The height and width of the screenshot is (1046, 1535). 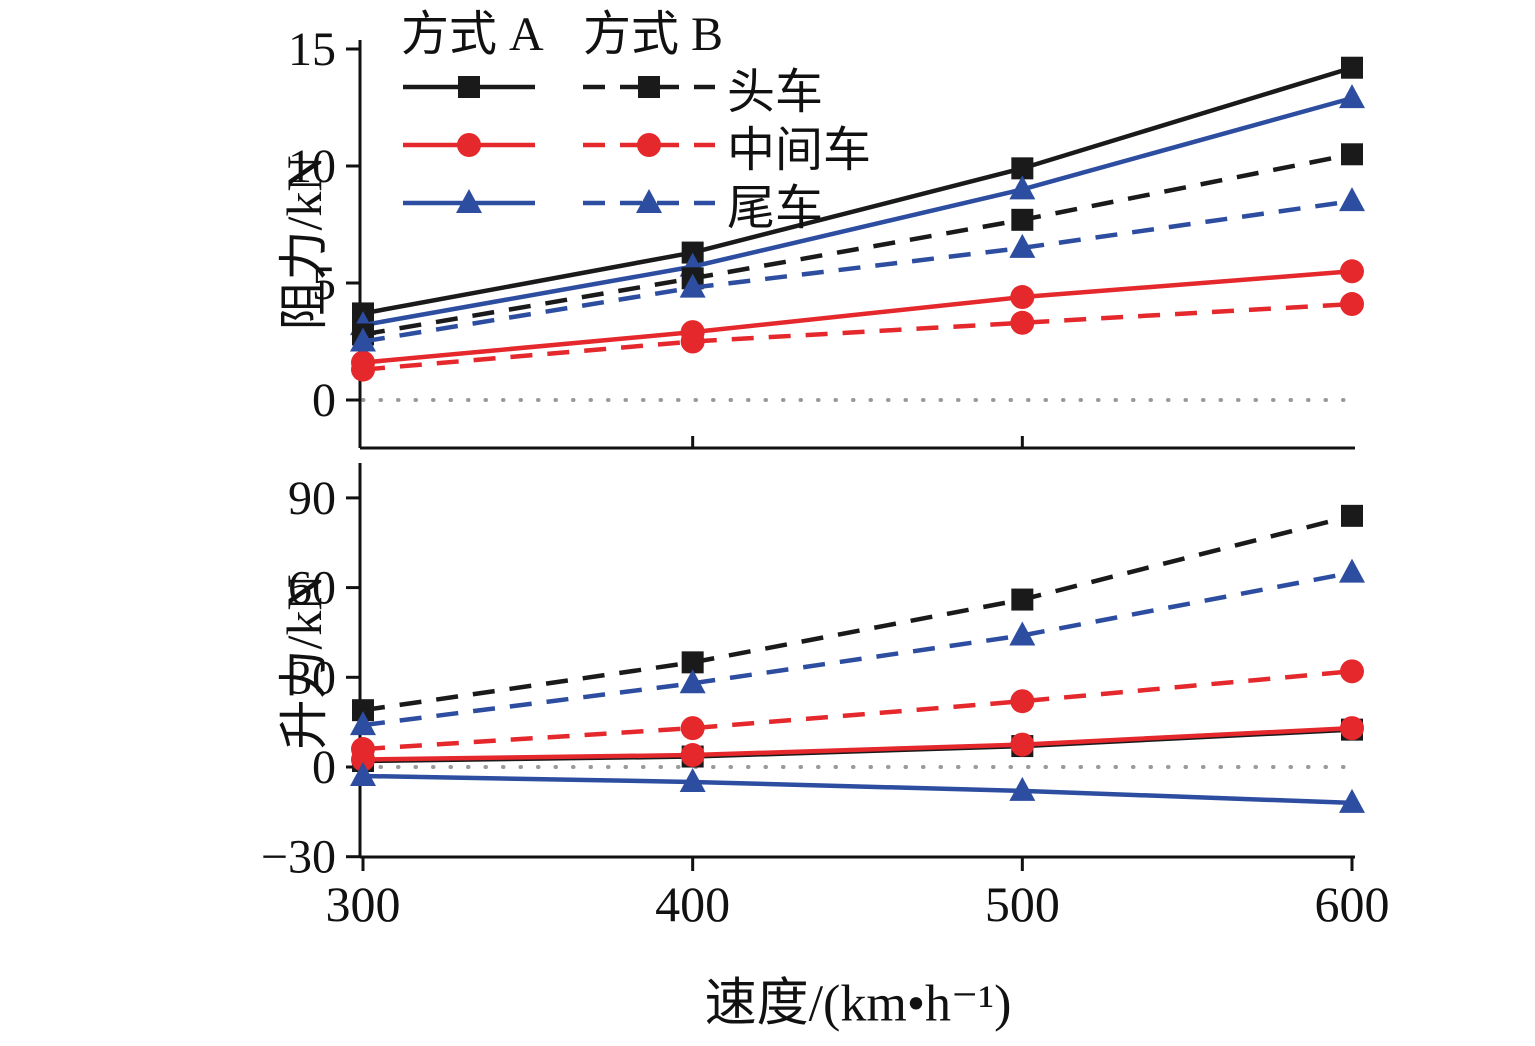 I want to click on chart-legend: 方式 A 方式 B 头车 中间车 尾车, so click(x=627, y=117).